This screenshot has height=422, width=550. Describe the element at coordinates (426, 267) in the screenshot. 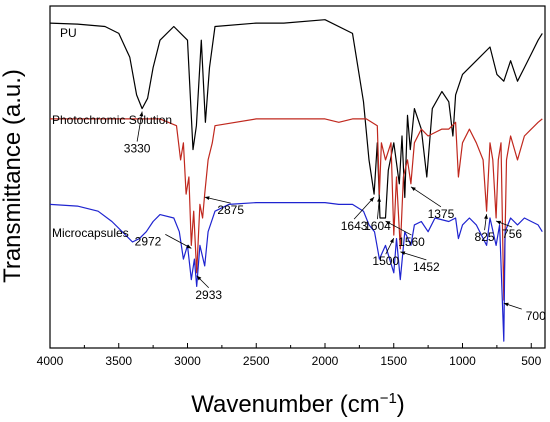

I see `peak-label-1452: 1452` at that location.